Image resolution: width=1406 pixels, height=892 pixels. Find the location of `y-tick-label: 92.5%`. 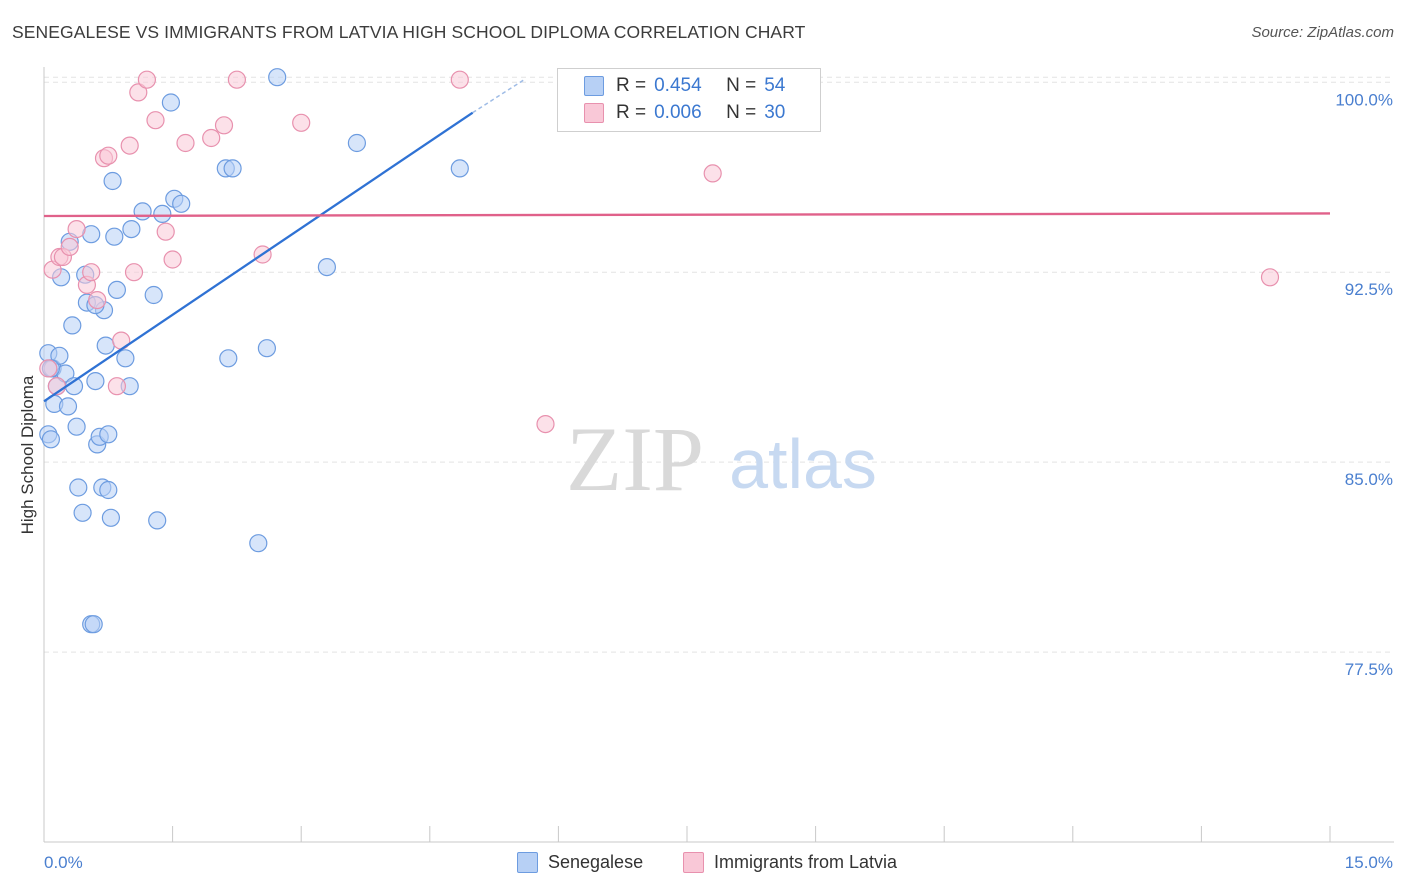

y-tick-label: 92.5% is located at coordinates (1369, 289).